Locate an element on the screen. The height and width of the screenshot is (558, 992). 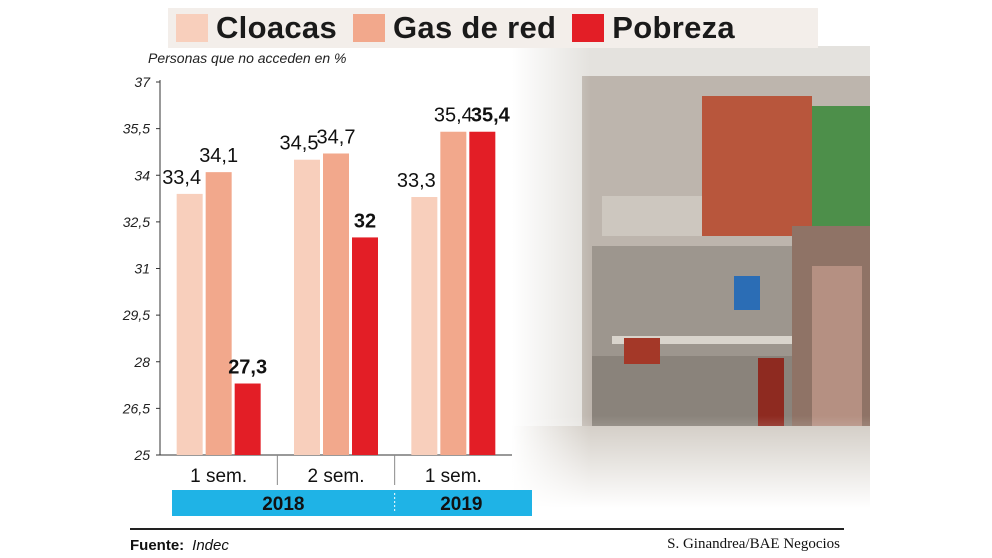
y-tick-label: 37 is located at coordinates (142, 82).